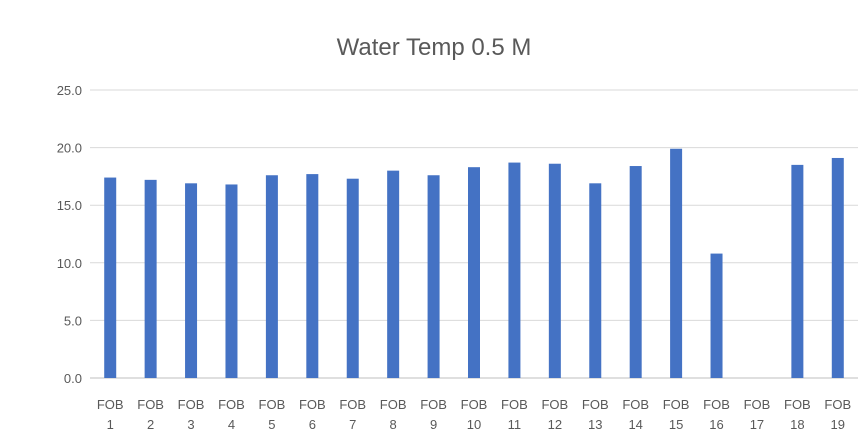  Describe the element at coordinates (595, 424) in the screenshot. I see `x-tick-label: 13` at that location.